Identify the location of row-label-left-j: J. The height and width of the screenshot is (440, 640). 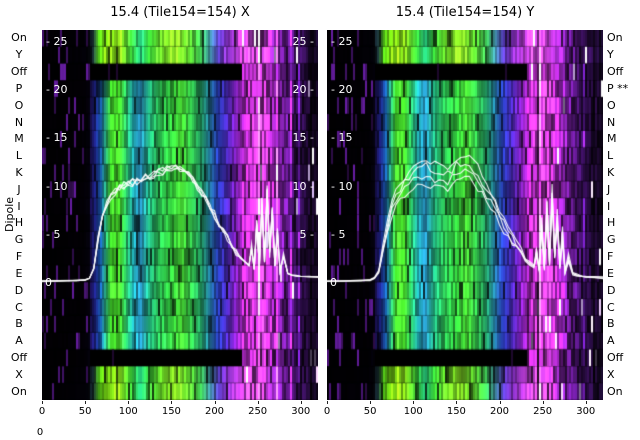
(19, 189).